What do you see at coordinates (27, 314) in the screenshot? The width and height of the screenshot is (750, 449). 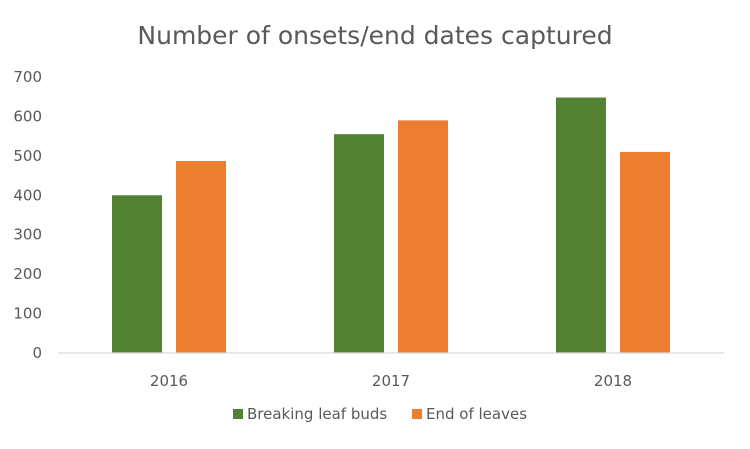 I see `y-tick-label: 100` at bounding box center [27, 314].